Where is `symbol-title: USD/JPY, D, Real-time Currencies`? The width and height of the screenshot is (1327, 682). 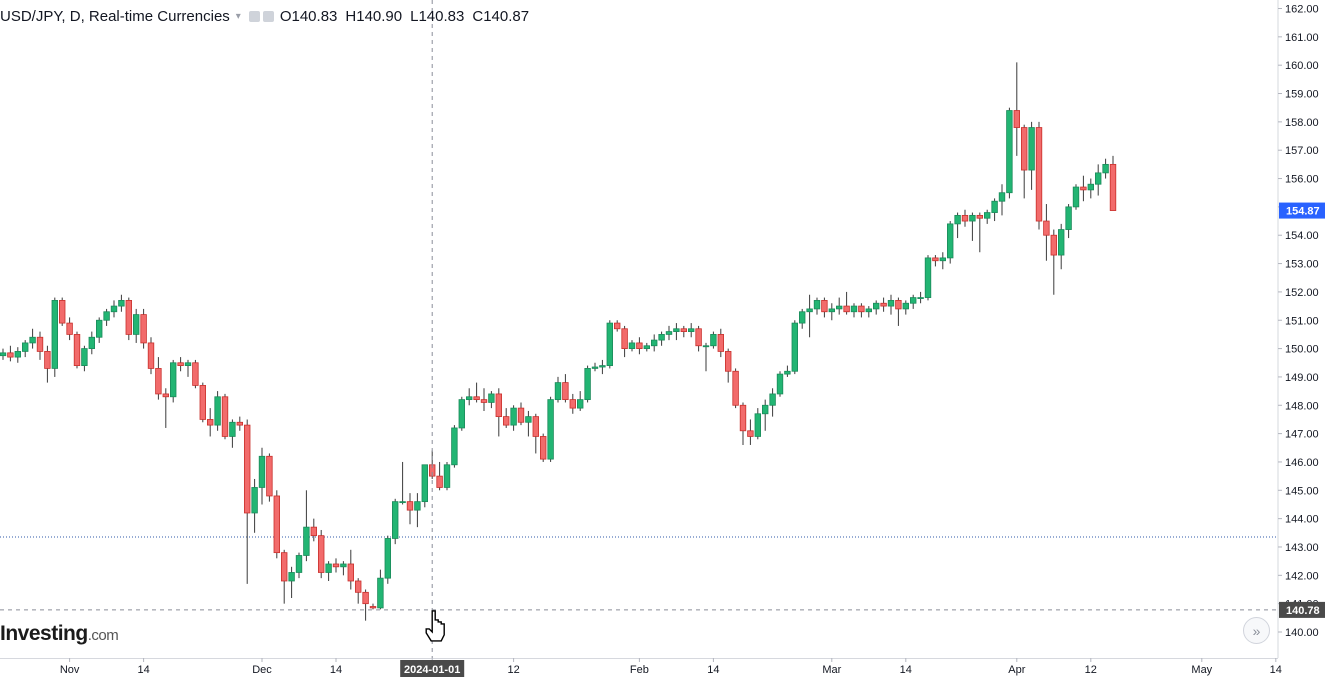
symbol-title: USD/JPY, D, Real-time Currencies is located at coordinates (115, 16).